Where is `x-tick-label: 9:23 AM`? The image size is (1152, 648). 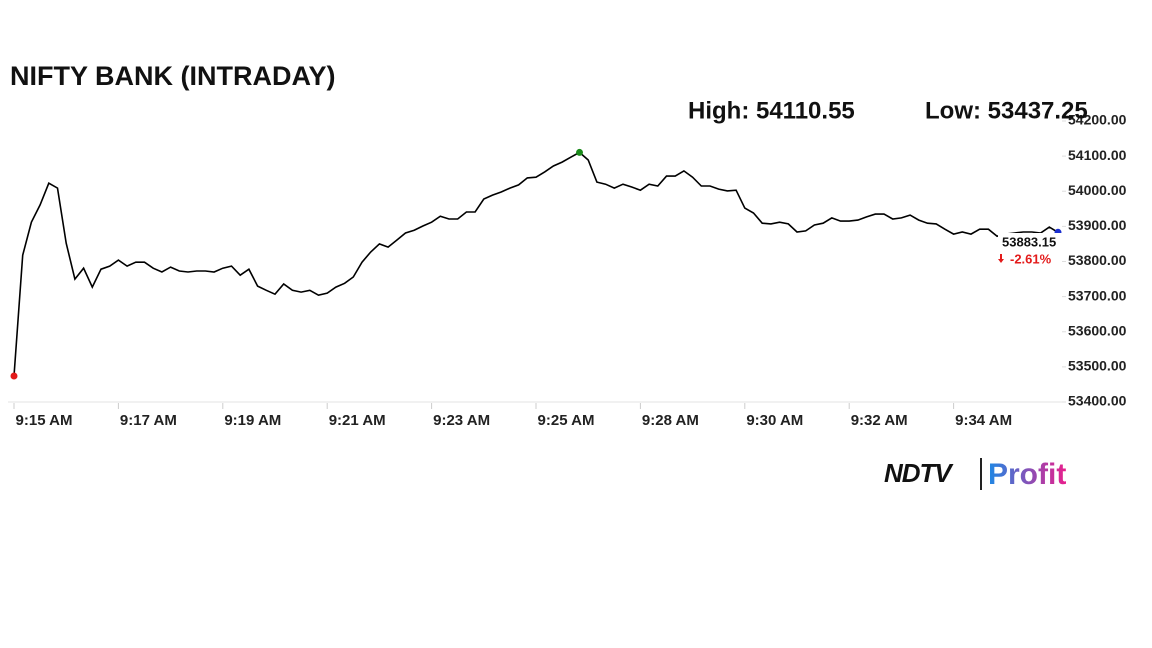
x-tick-label: 9:23 AM is located at coordinates (461, 420).